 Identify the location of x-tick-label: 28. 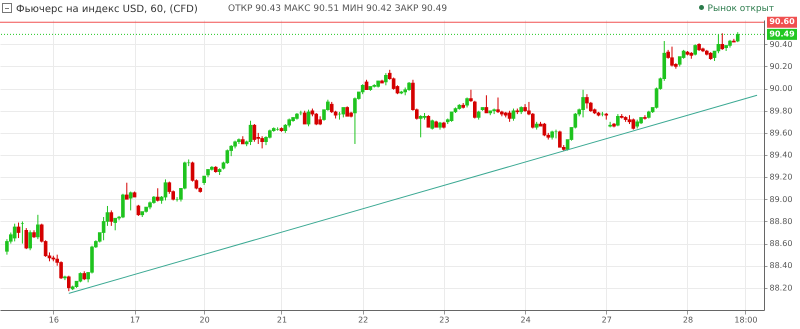
(688, 320).